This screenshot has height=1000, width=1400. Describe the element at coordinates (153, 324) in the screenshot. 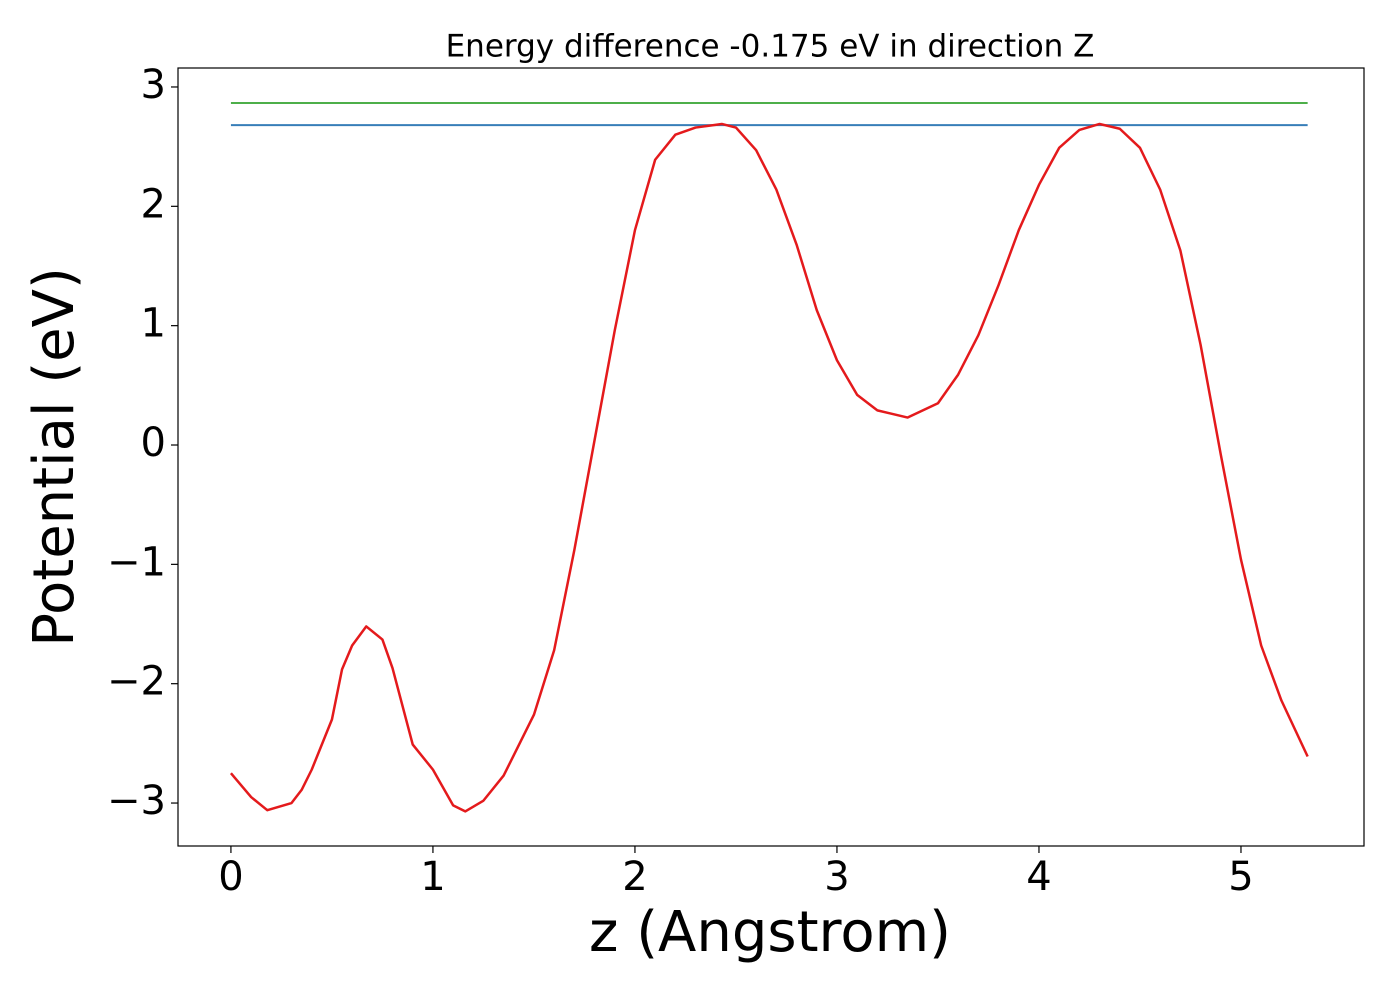

I see `y-tick-label: 1` at that location.